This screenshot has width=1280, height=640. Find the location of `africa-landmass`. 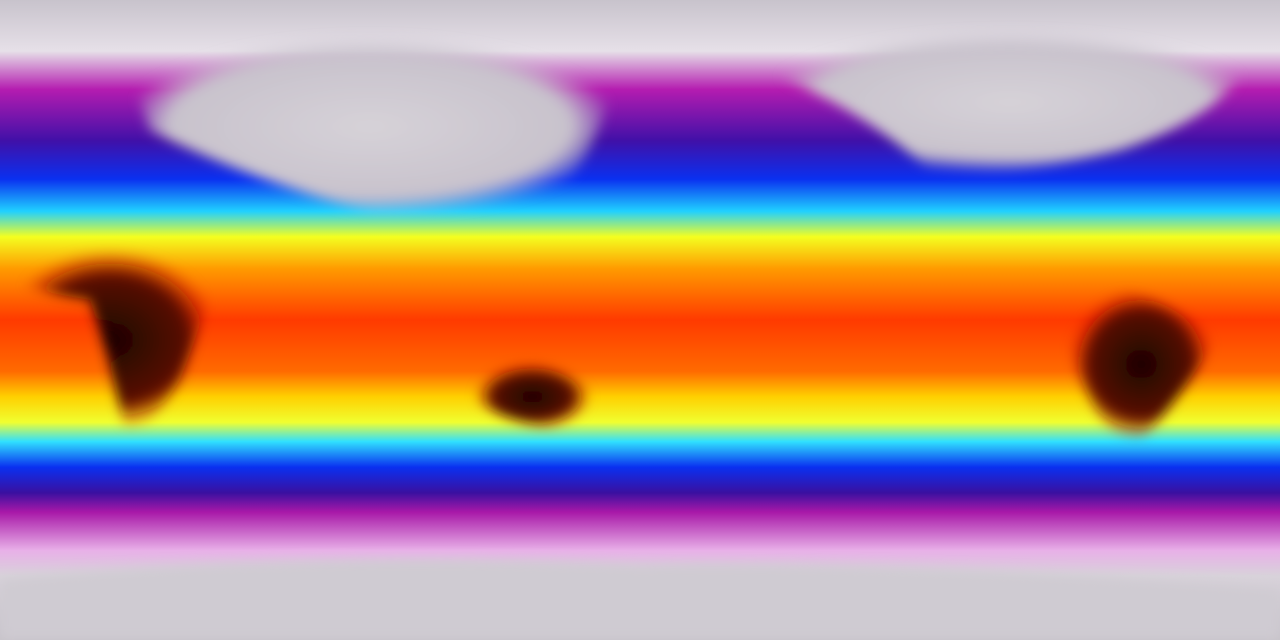

africa-landmass is located at coordinates (110, 340).